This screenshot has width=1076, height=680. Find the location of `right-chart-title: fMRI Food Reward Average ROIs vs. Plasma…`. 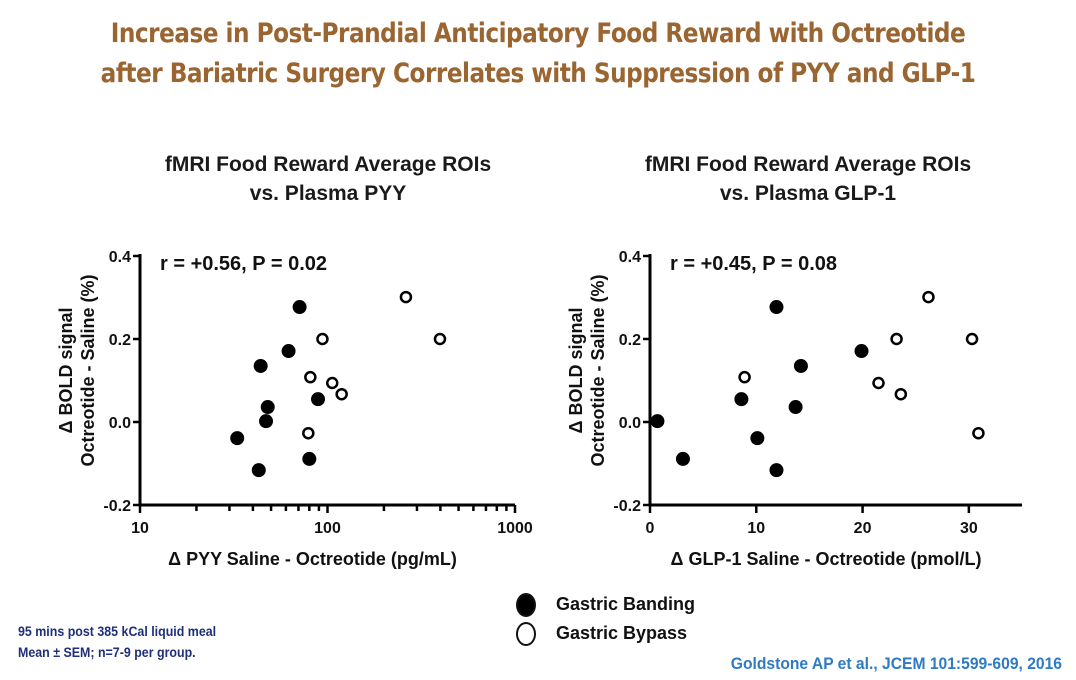

right-chart-title: fMRI Food Reward Average ROIs vs. Plasma… is located at coordinates (808, 179).